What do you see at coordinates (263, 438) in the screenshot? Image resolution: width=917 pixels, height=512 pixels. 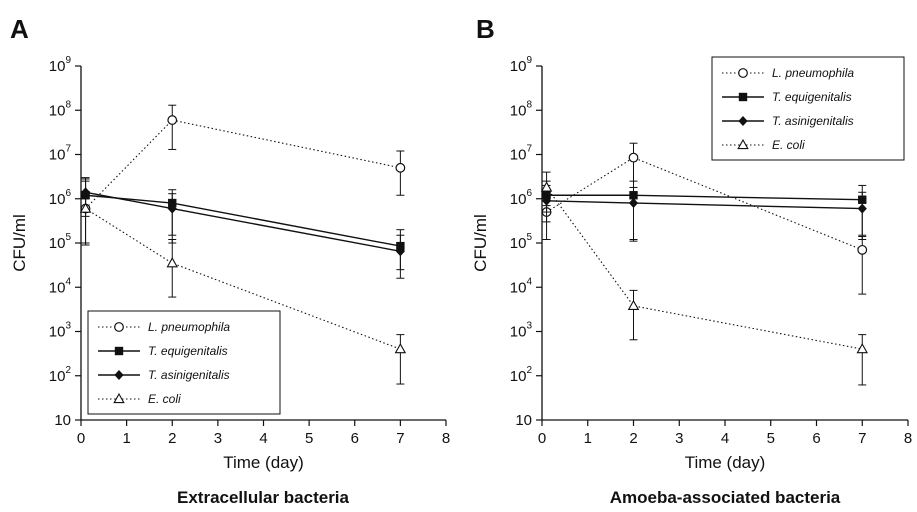 I see `x-tick-label: 4` at bounding box center [263, 438].